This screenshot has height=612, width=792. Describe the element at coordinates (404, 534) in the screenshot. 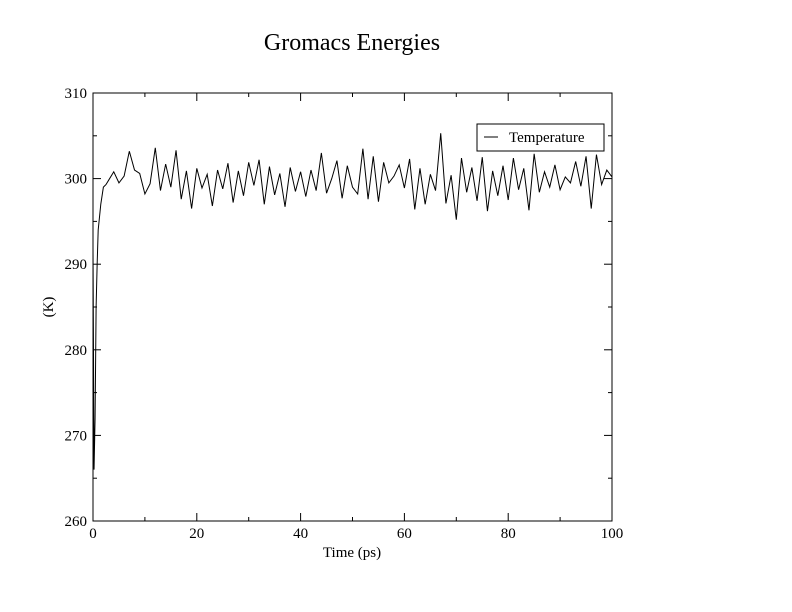

I see `x-tick-label: 60` at that location.